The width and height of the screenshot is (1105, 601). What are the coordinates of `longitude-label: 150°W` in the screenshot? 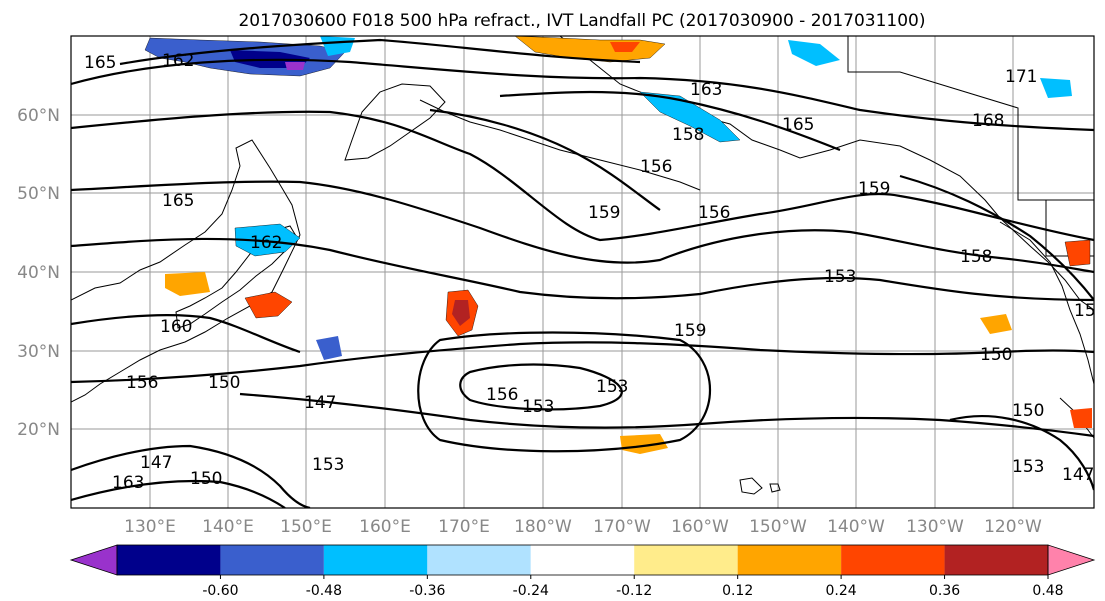 It's located at (778, 527).